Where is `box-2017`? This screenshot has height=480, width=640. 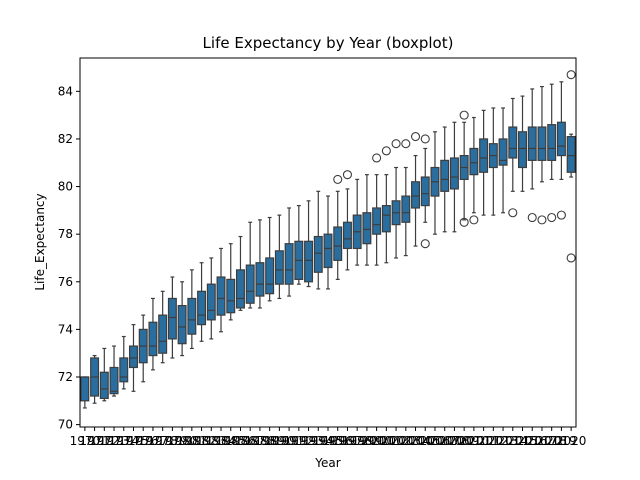 box-2017 is located at coordinates (542, 155).